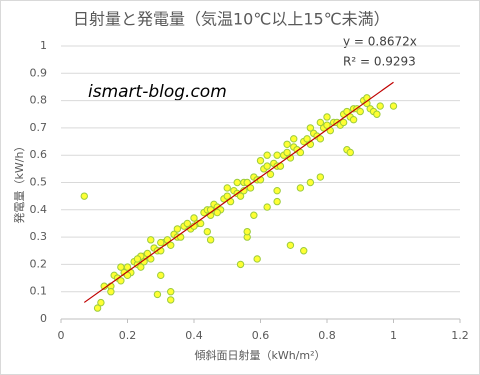 The width and height of the screenshot is (480, 375). Describe the element at coordinates (39, 263) in the screenshot. I see `y-tick-label: 0.2` at that location.